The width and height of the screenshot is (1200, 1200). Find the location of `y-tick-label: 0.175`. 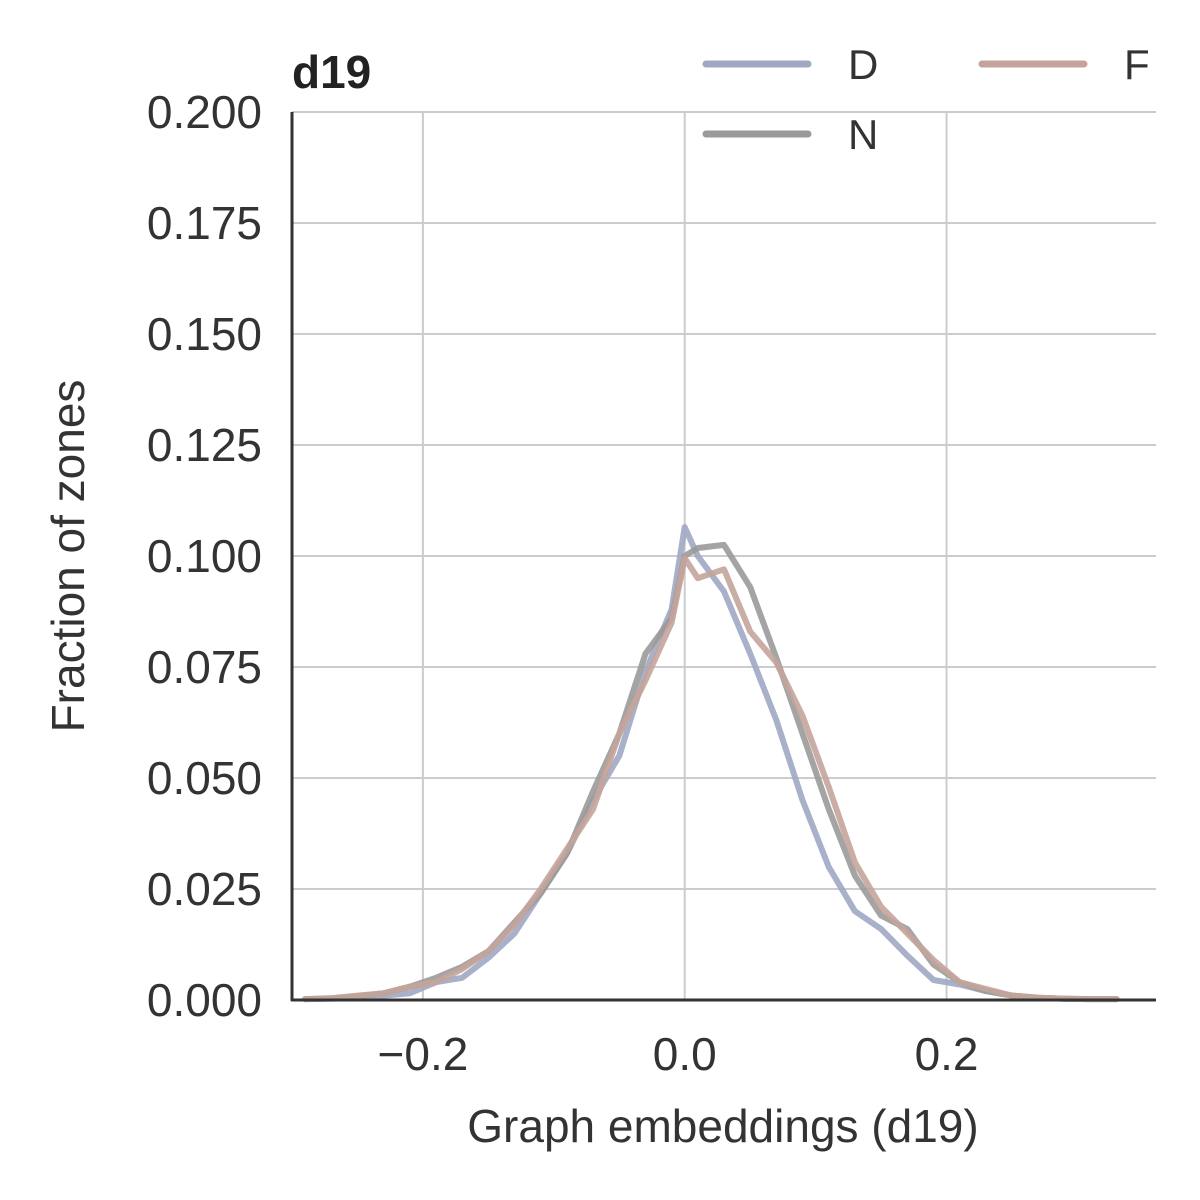

y-tick-label: 0.175 is located at coordinates (204, 223).